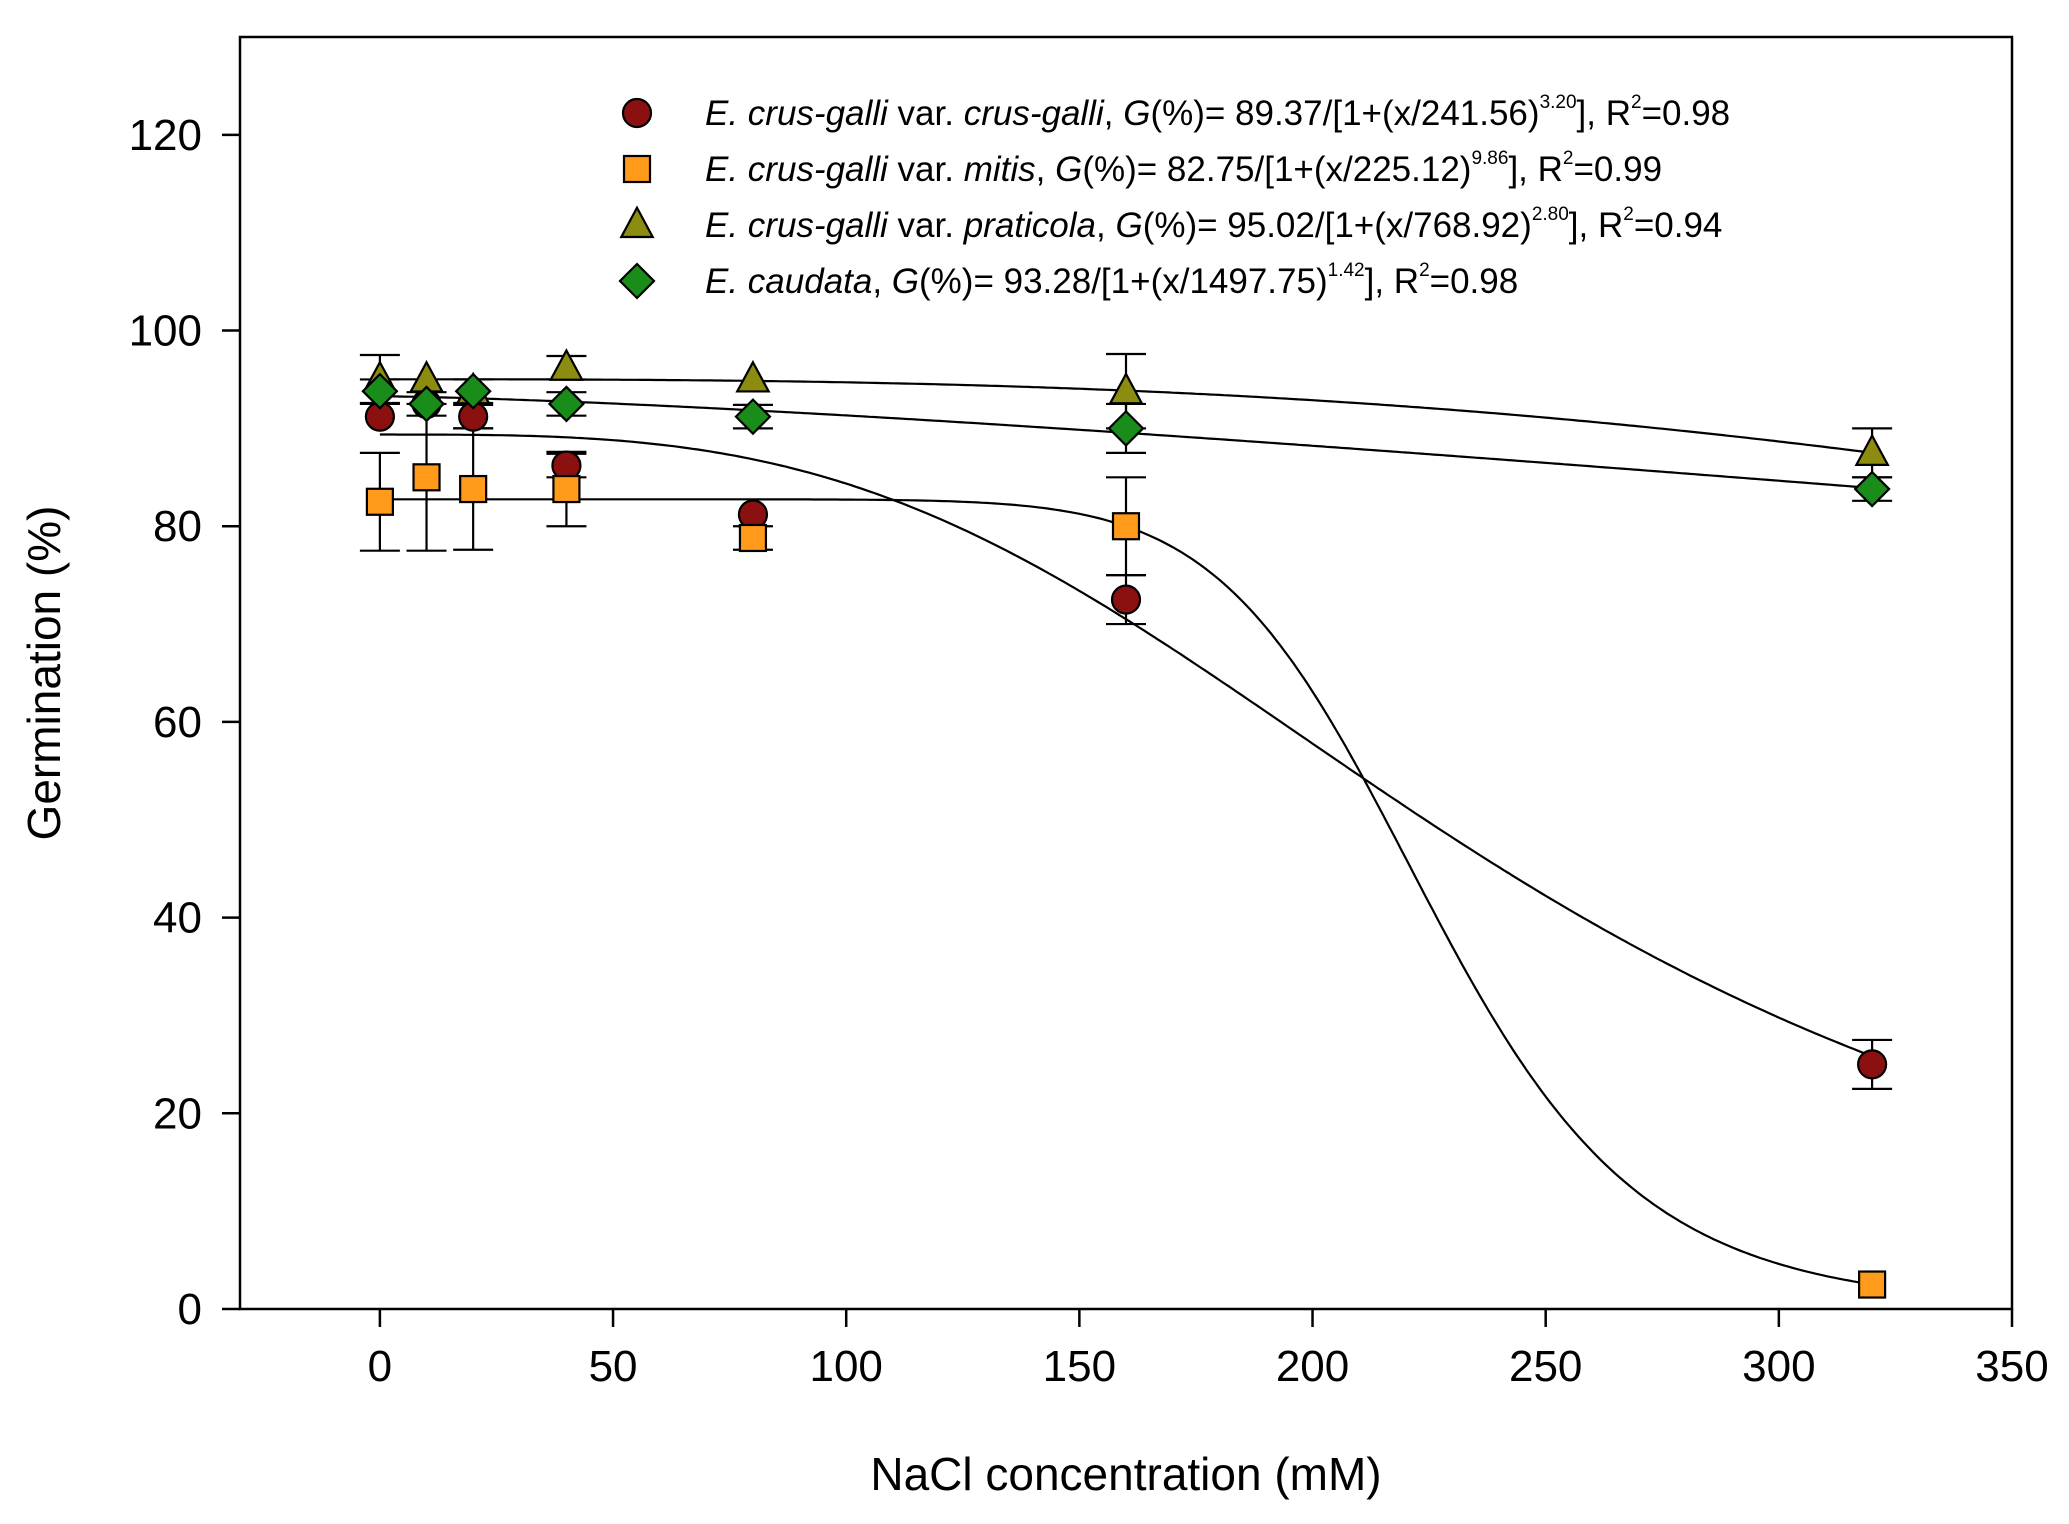  I want to click on legend-marker-triangle, so click(637, 222).